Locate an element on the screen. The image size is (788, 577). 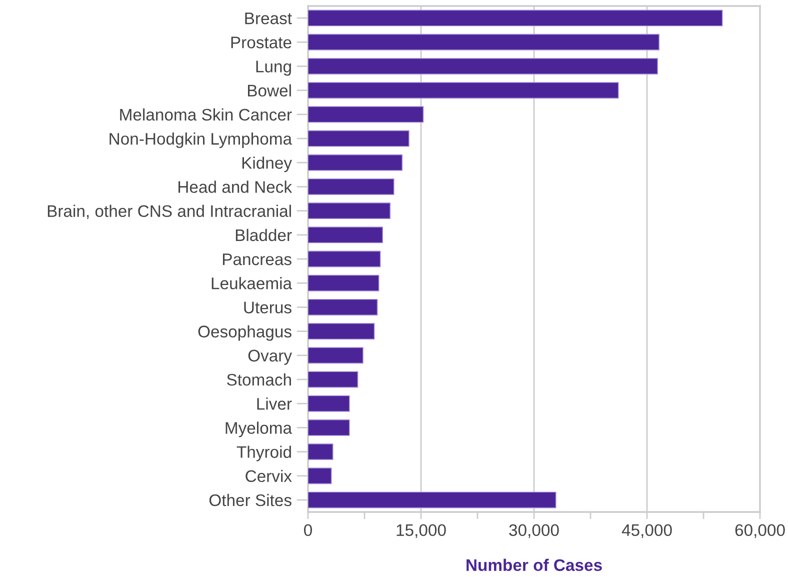
y-tick-label: Melanoma Skin Cancer is located at coordinates (206, 114).